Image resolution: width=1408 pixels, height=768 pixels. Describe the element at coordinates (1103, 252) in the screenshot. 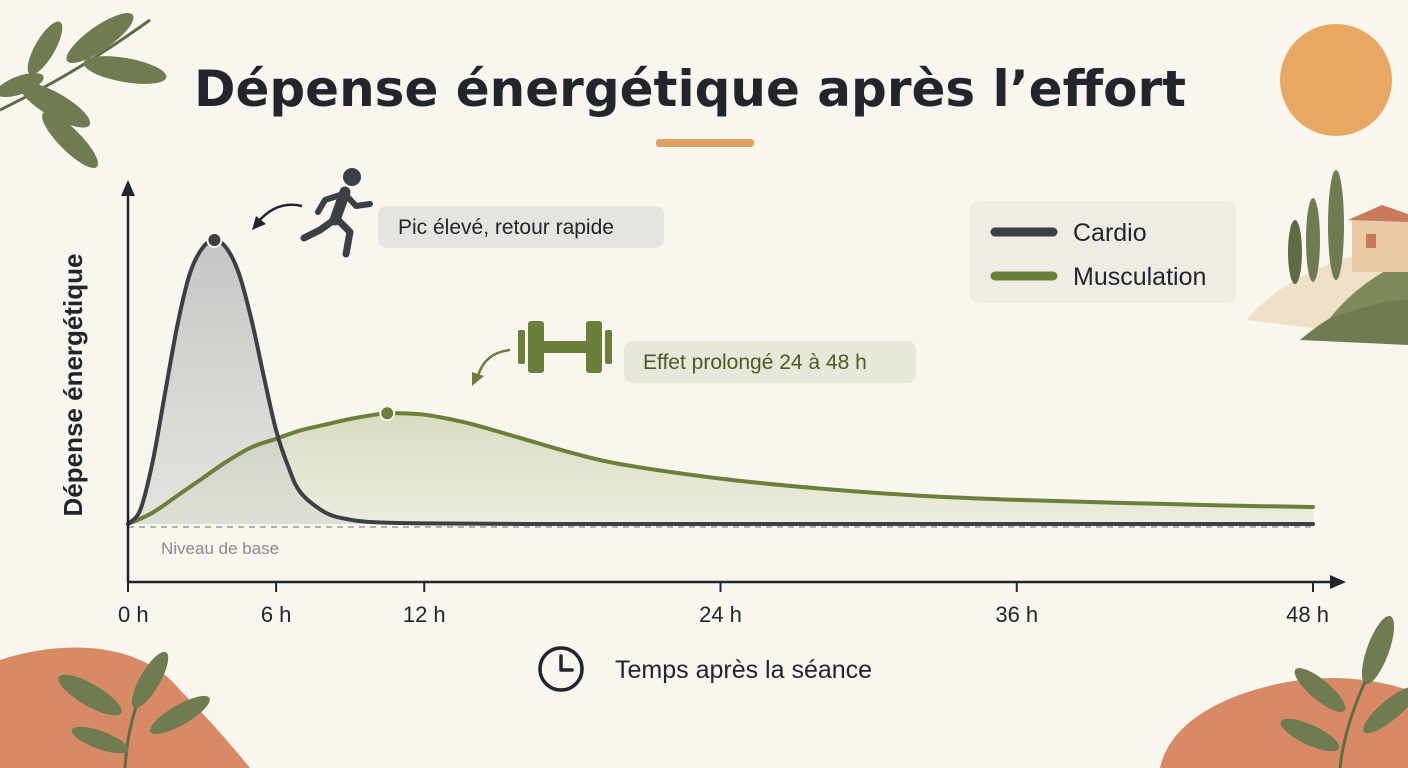

I see `legend: Cardio Musculation` at that location.